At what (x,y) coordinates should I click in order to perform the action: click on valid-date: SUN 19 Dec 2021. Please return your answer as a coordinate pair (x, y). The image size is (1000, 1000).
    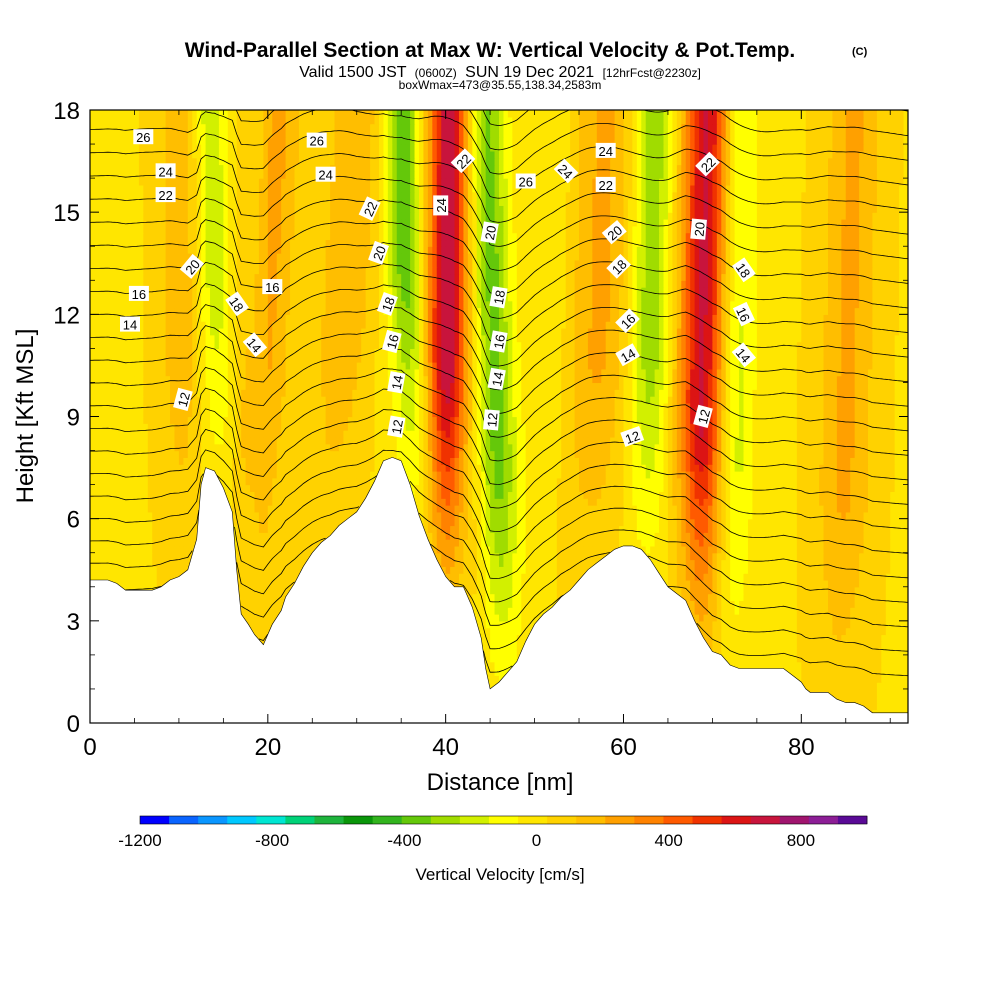
    Looking at the image, I should click on (529, 72).